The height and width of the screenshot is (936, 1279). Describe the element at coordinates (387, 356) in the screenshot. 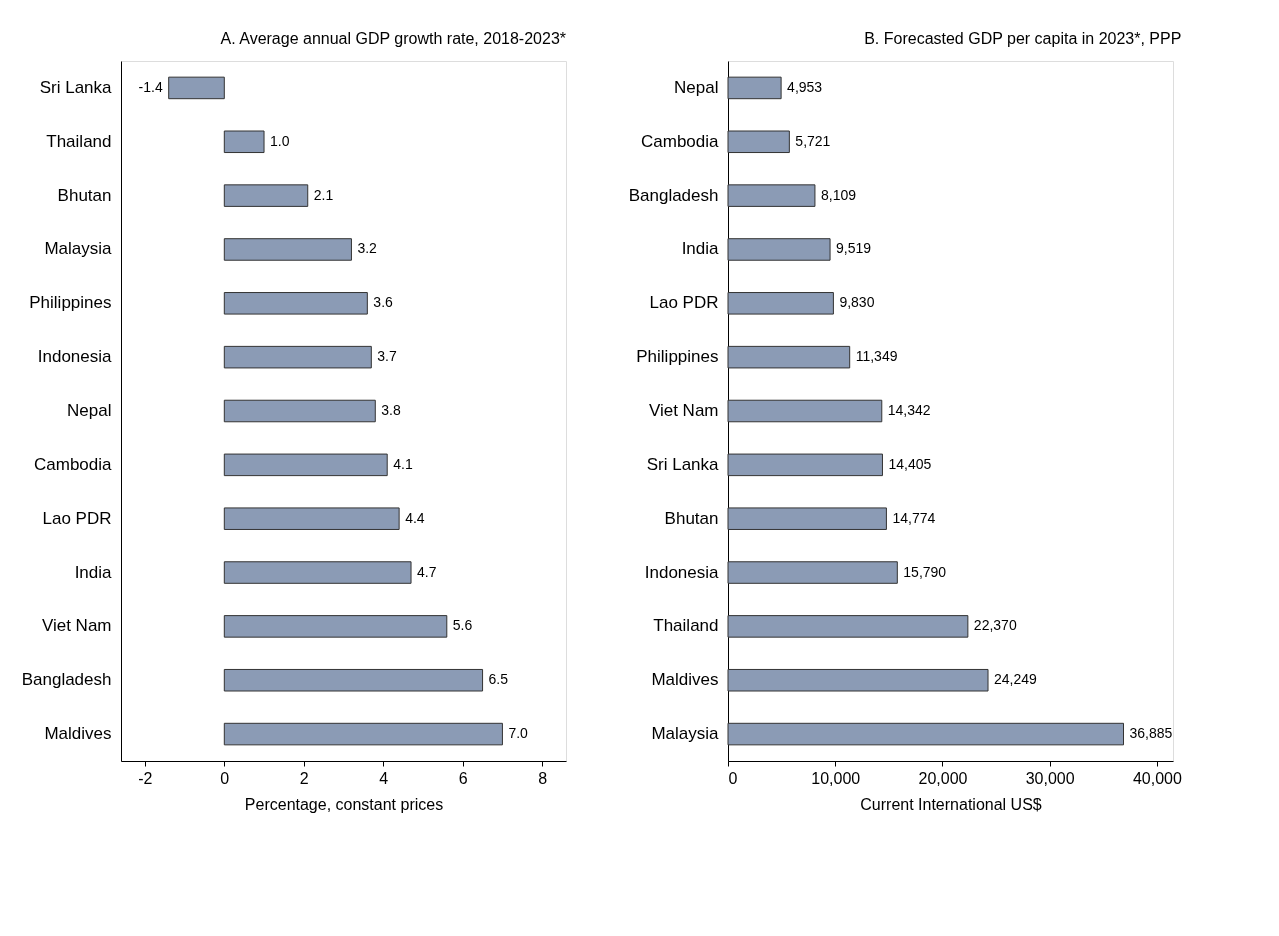

I see `data-label: 3.7` at that location.